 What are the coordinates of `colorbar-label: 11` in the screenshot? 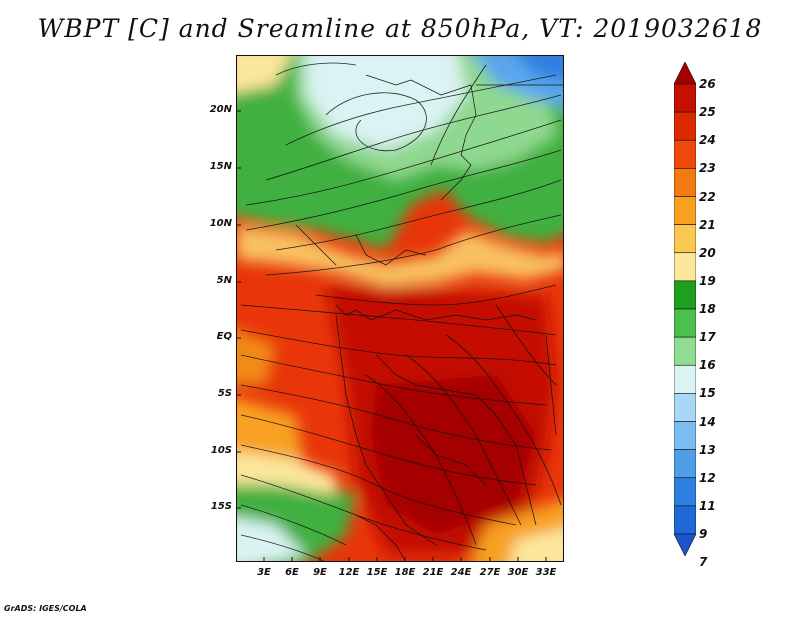 It's located at (707, 505).